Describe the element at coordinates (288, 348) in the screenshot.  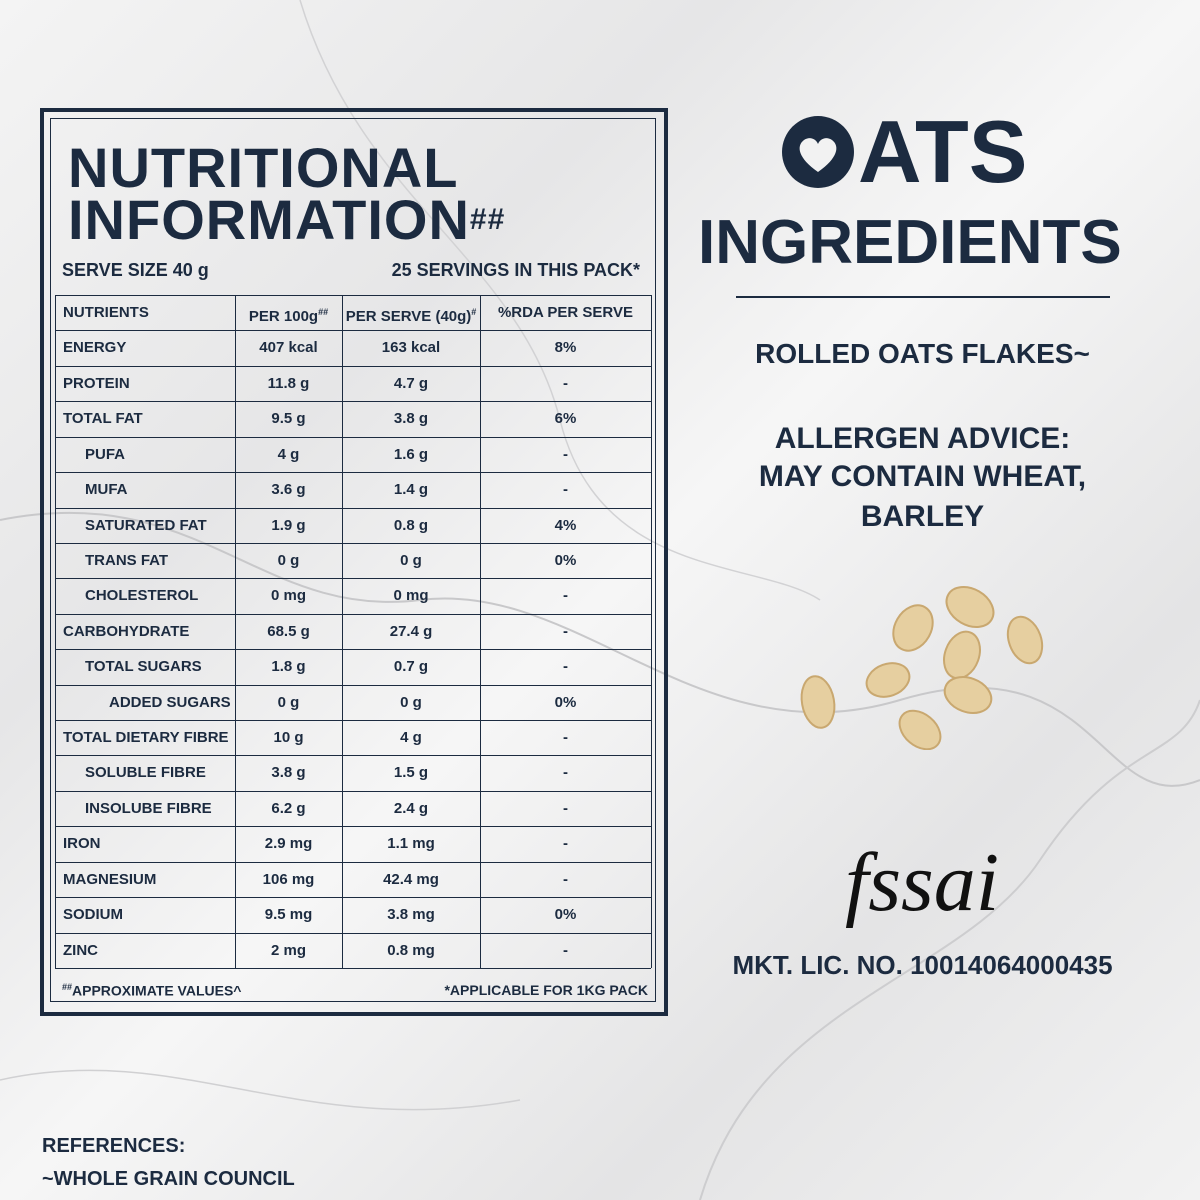
I see `nutrient-value: 407 kcal` at that location.